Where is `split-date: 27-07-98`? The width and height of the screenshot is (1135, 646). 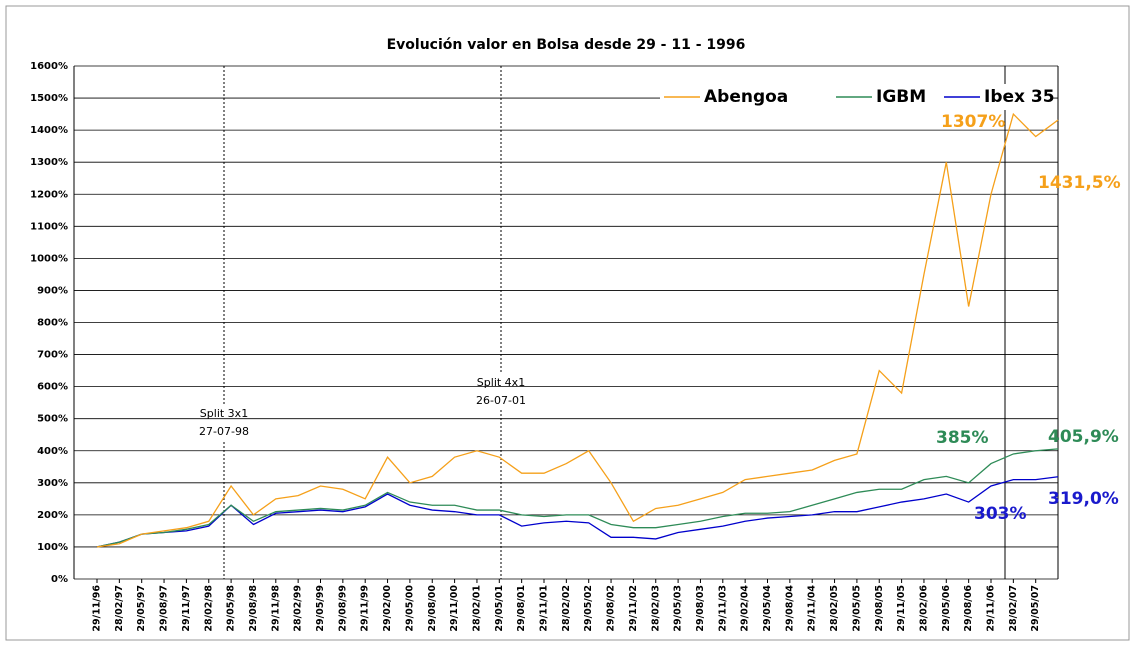 split-date: 27-07-98 is located at coordinates (224, 431).